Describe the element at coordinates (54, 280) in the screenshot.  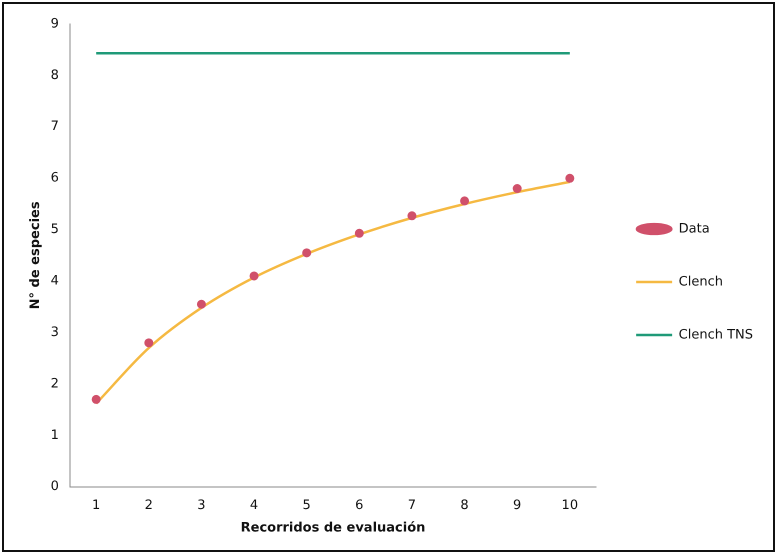
I see `y-tick-label: 4` at that location.